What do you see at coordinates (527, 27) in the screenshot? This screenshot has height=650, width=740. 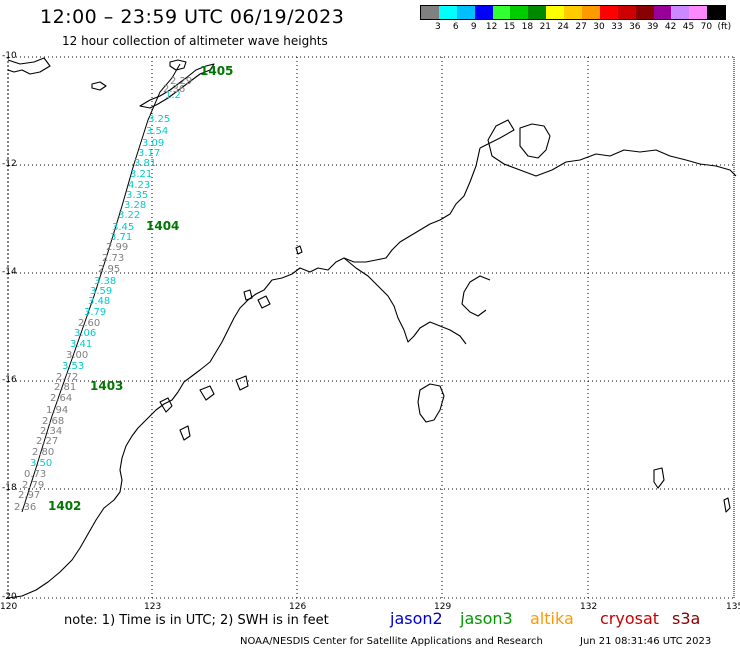 I see `legend-label: 18` at bounding box center [527, 27].